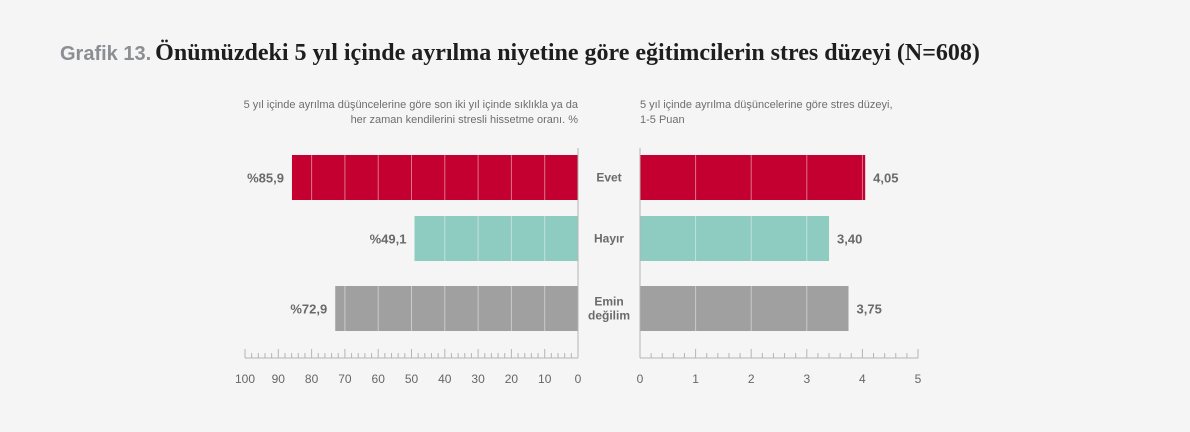  Describe the element at coordinates (662, 120) in the screenshot. I see `right-chart-subtitle-line-2: 1-5 Puan` at that location.